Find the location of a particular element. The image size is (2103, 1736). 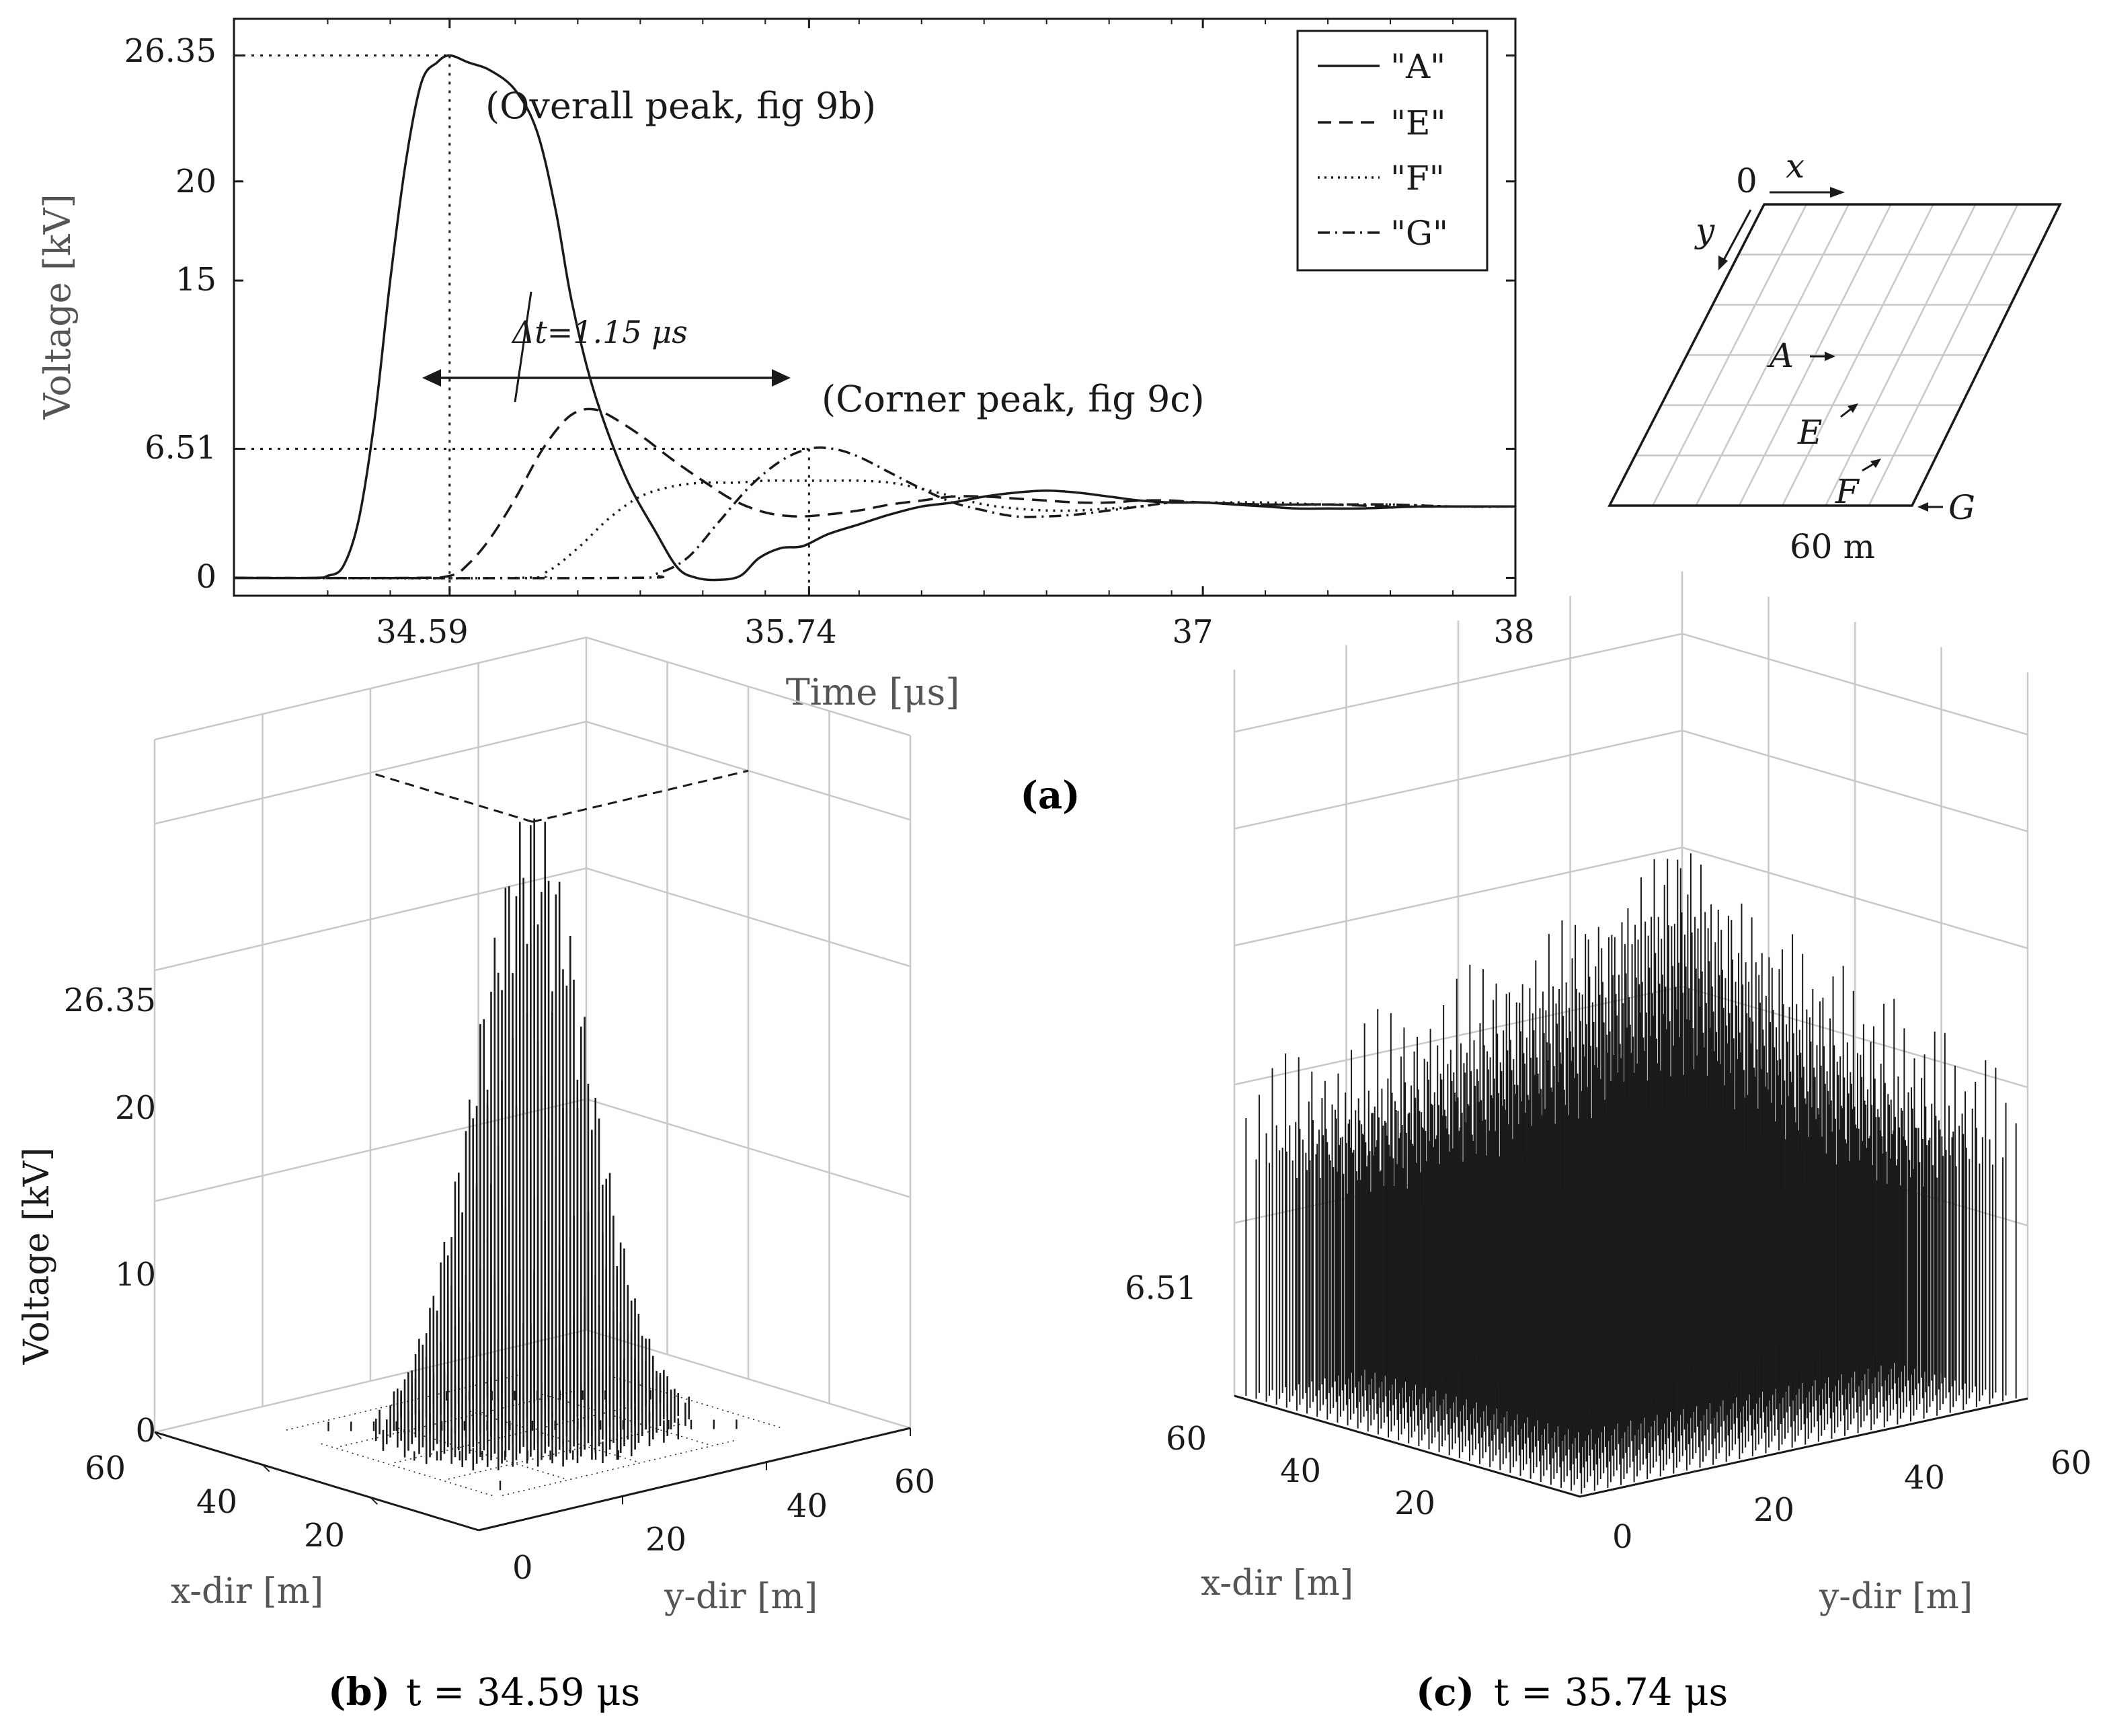

x-tick-label: 37 is located at coordinates (1192, 632).